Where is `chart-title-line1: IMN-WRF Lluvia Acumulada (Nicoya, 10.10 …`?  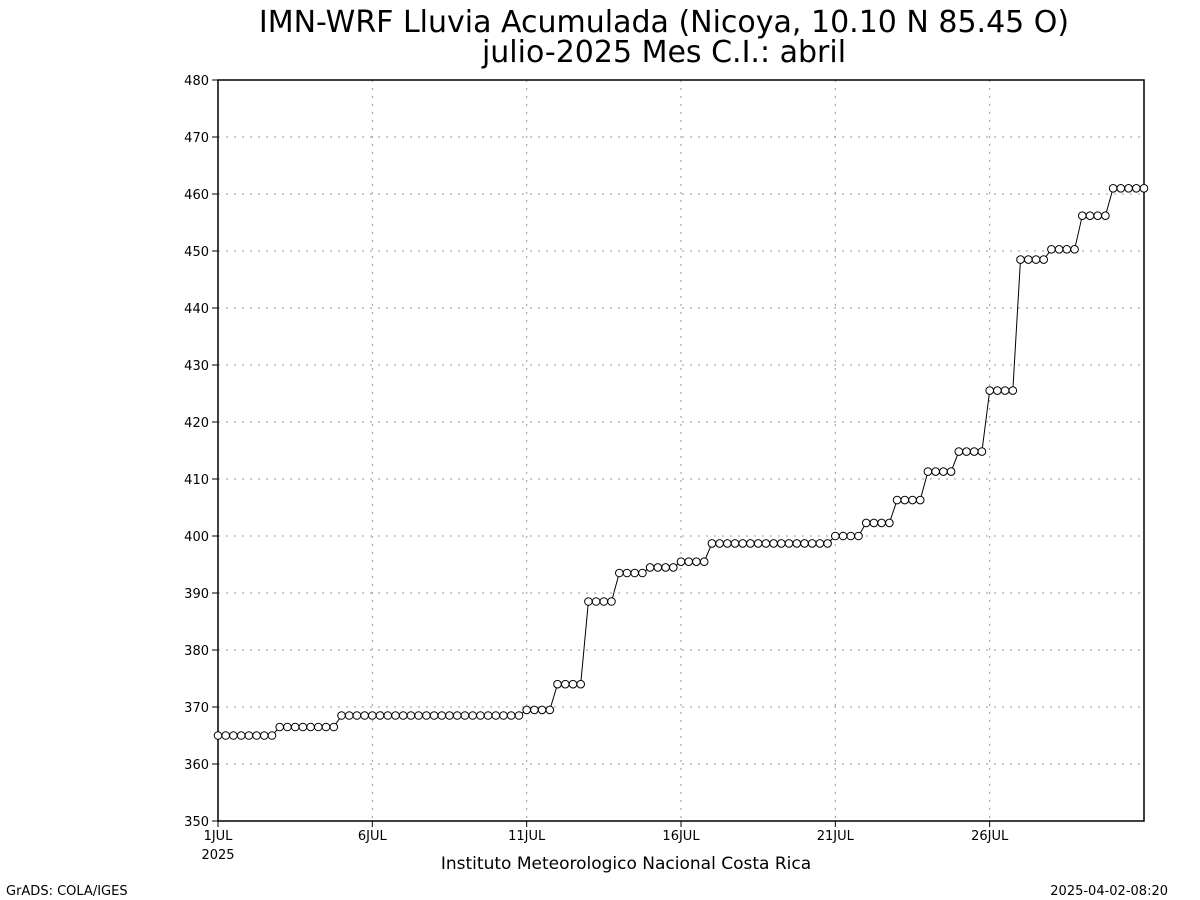
chart-title-line1: IMN-WRF Lluvia Acumulada (Nicoya, 10.10 … is located at coordinates (664, 22).